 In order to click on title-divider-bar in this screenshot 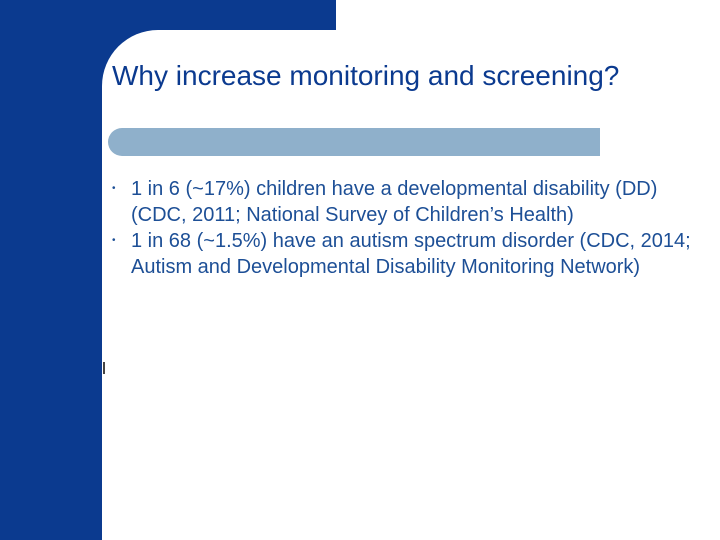, I will do `click(354, 142)`.